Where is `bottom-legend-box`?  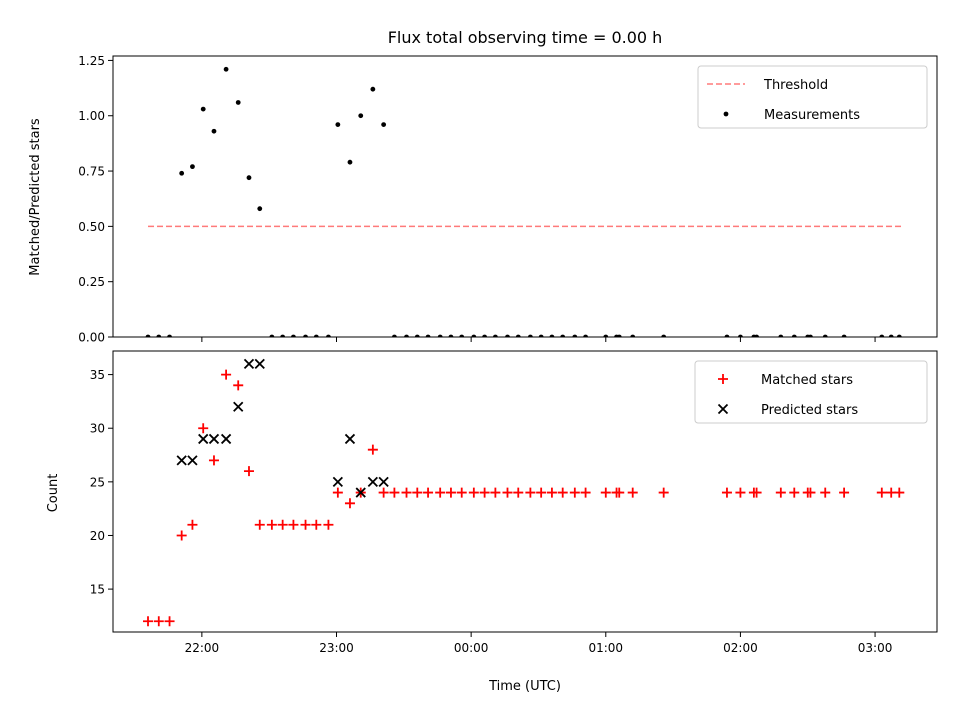
bottom-legend-box is located at coordinates (811, 392).